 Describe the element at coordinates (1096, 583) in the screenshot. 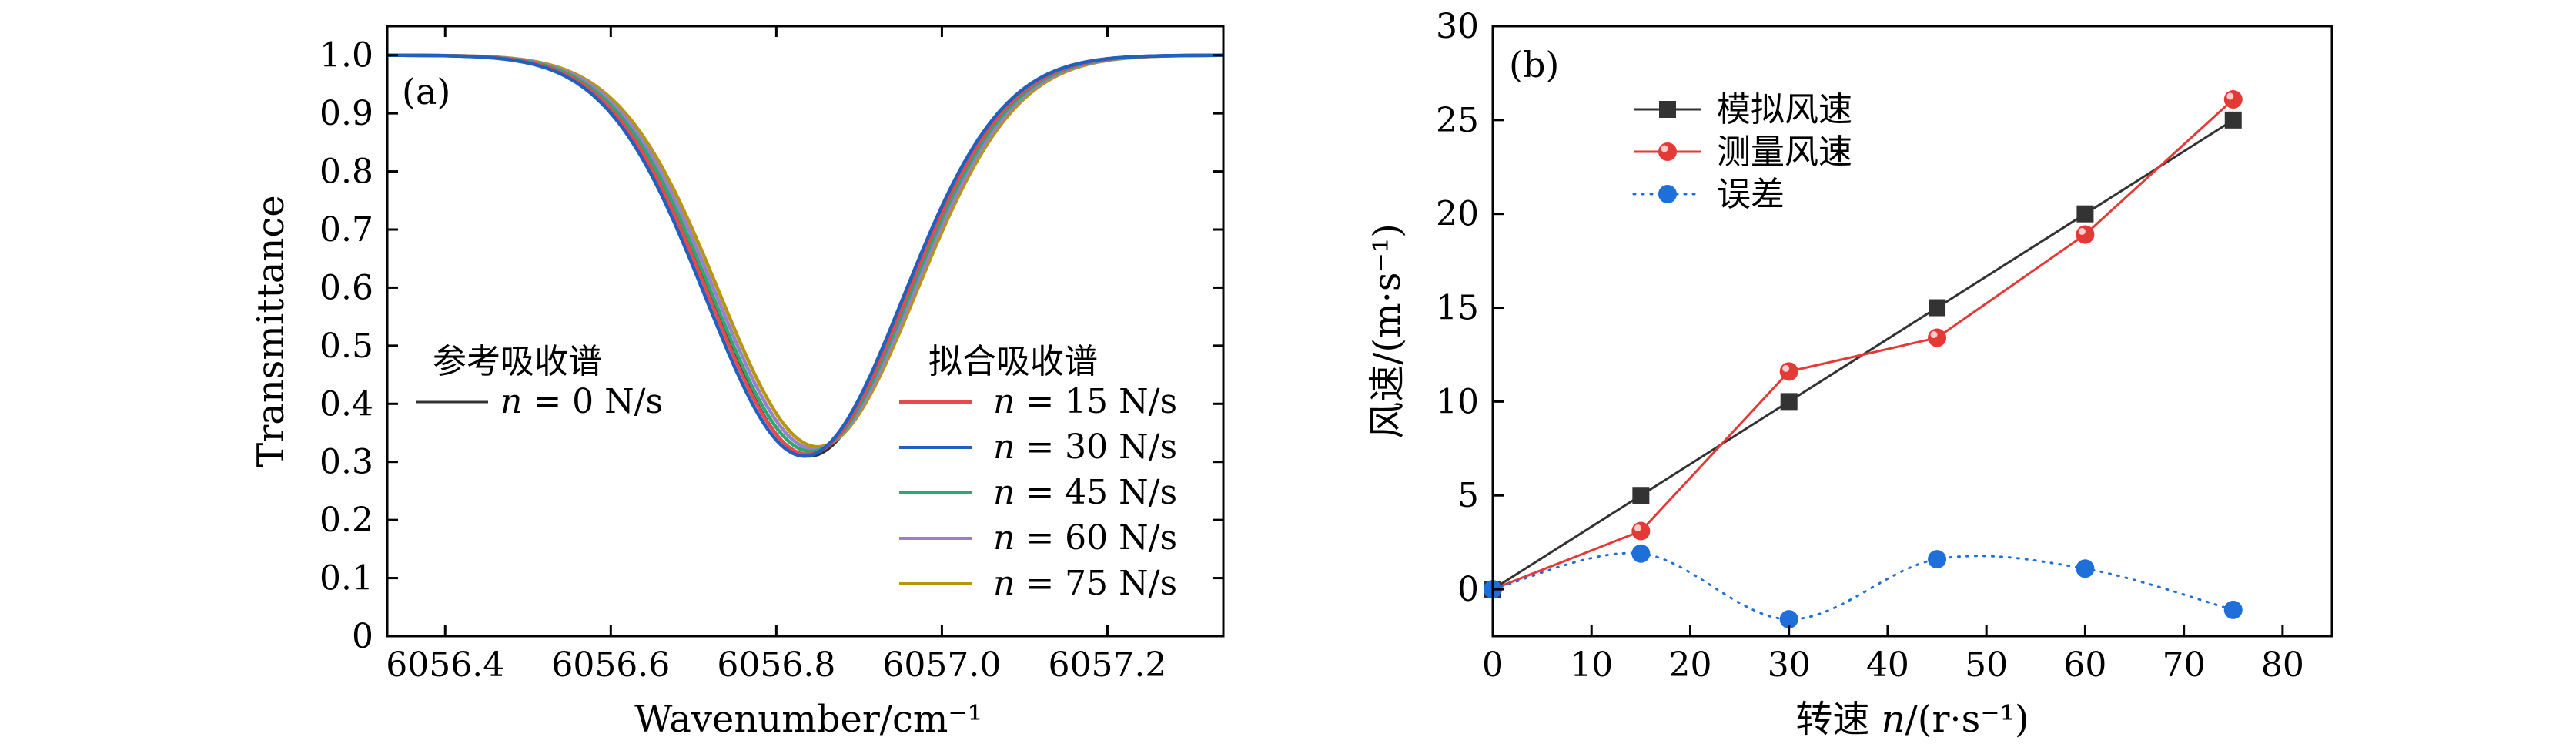

I see `fit-legend-rest: = 75 N/s` at that location.